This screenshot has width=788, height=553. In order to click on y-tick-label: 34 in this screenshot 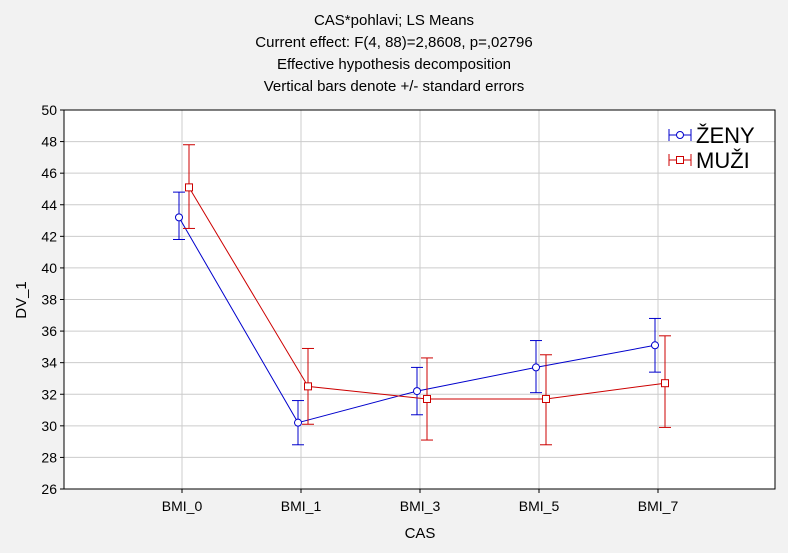, I will do `click(49, 363)`.